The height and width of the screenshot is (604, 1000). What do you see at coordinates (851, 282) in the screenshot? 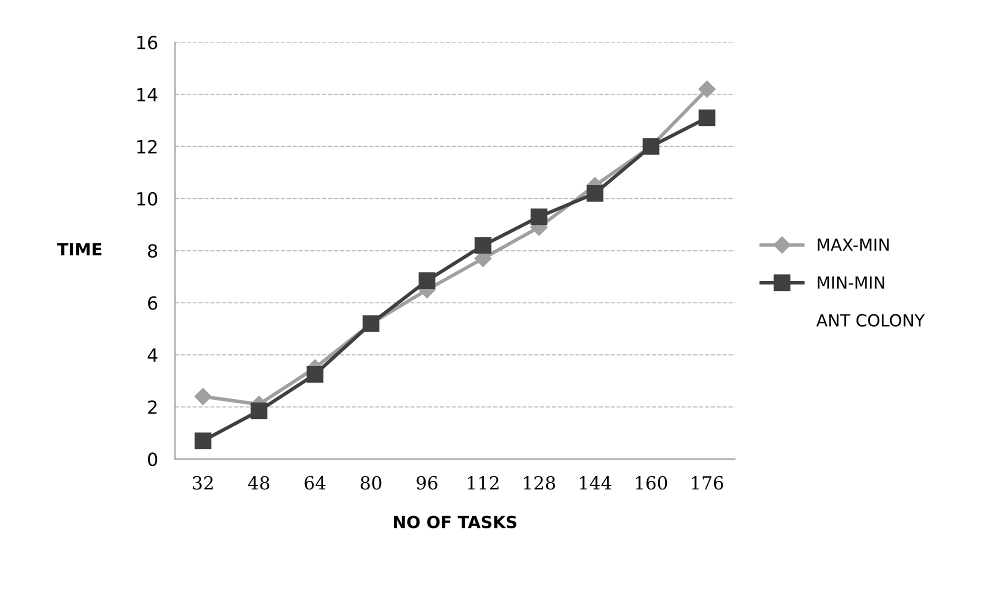
I see `legend-label: MIN-MIN` at bounding box center [851, 282].